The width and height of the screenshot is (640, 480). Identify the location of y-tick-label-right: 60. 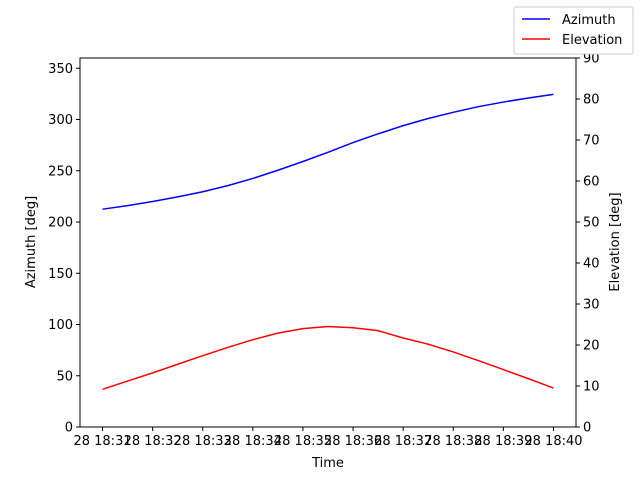
(591, 182).